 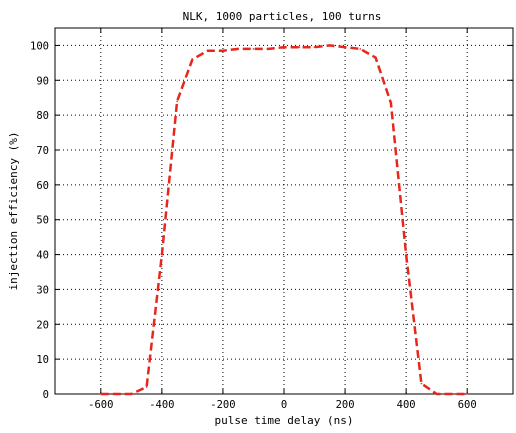 What do you see at coordinates (42, 186) in the screenshot?
I see `y-tick-label: 60` at bounding box center [42, 186].